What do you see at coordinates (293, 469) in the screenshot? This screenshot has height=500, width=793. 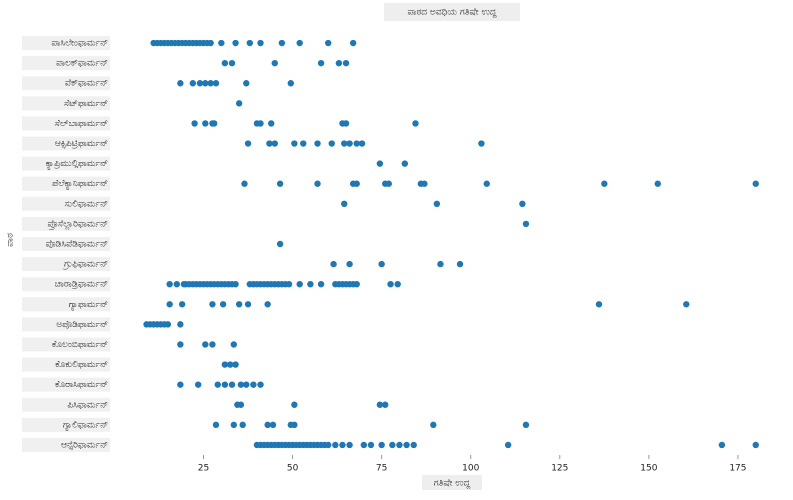 I see `x-tick-label: 50` at bounding box center [293, 469].